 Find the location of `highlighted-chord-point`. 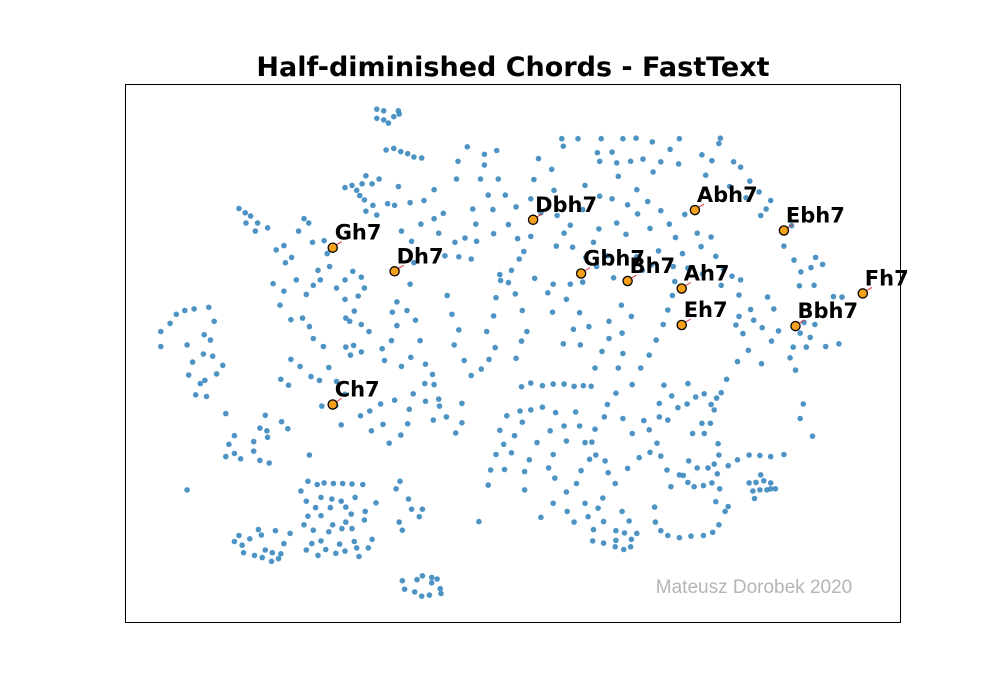

highlighted-chord-point is located at coordinates (332, 247).